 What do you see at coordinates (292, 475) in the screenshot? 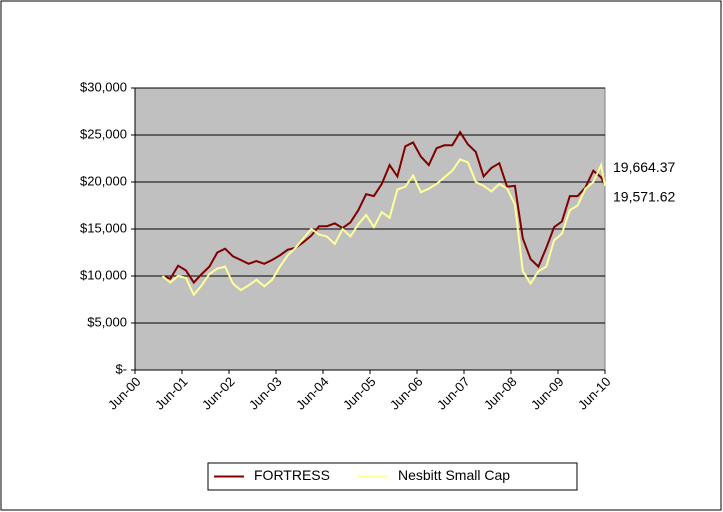
I see `legend-label: FORTRESS` at bounding box center [292, 475].